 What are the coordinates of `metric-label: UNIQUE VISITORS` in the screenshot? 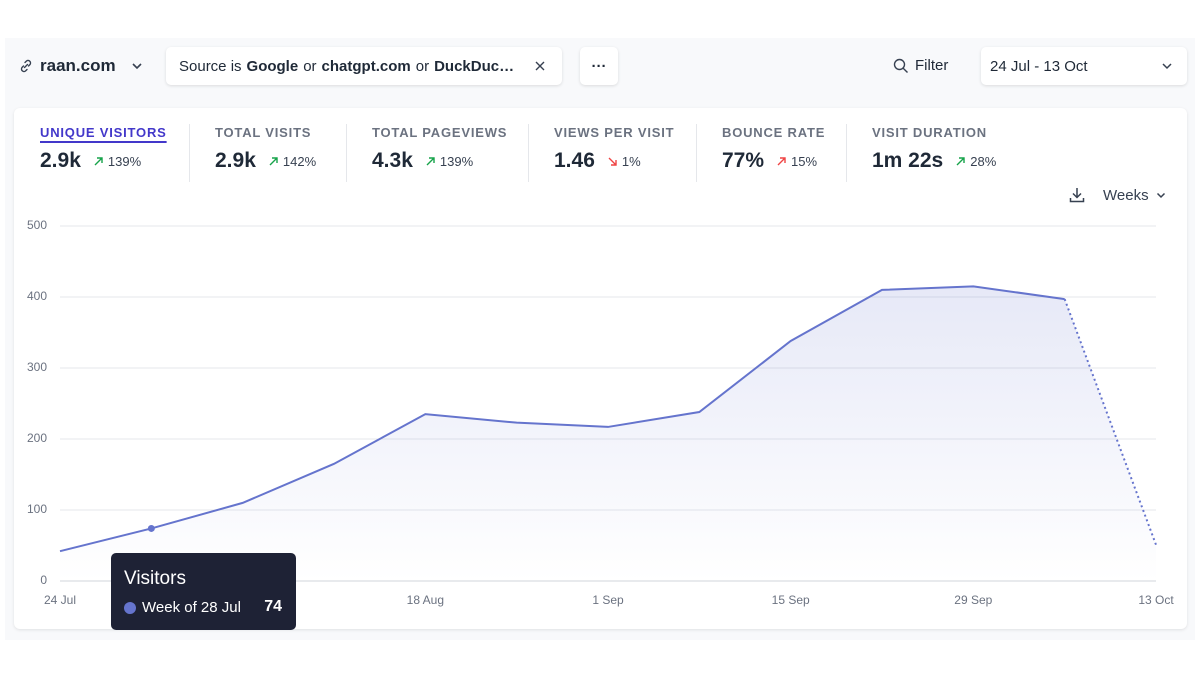 It's located at (103, 132).